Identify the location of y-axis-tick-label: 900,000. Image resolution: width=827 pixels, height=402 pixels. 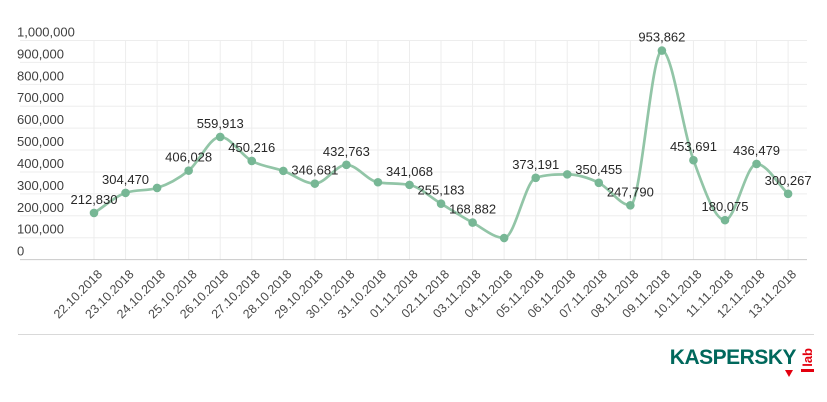
(40, 53).